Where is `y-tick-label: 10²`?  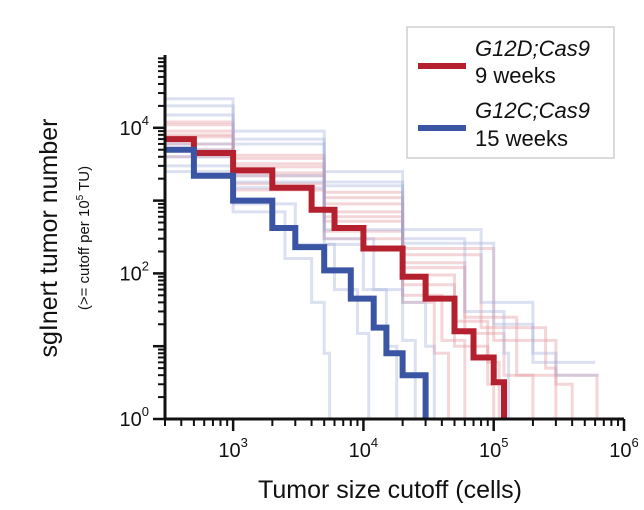
y-tick-label: 10² is located at coordinates (134, 271).